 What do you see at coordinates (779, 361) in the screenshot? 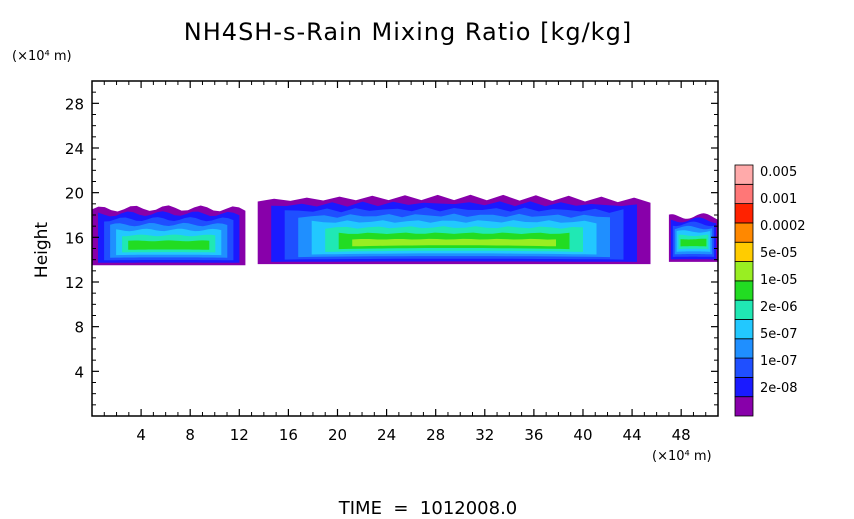
I see `legend-label: 1e-07` at bounding box center [779, 361].